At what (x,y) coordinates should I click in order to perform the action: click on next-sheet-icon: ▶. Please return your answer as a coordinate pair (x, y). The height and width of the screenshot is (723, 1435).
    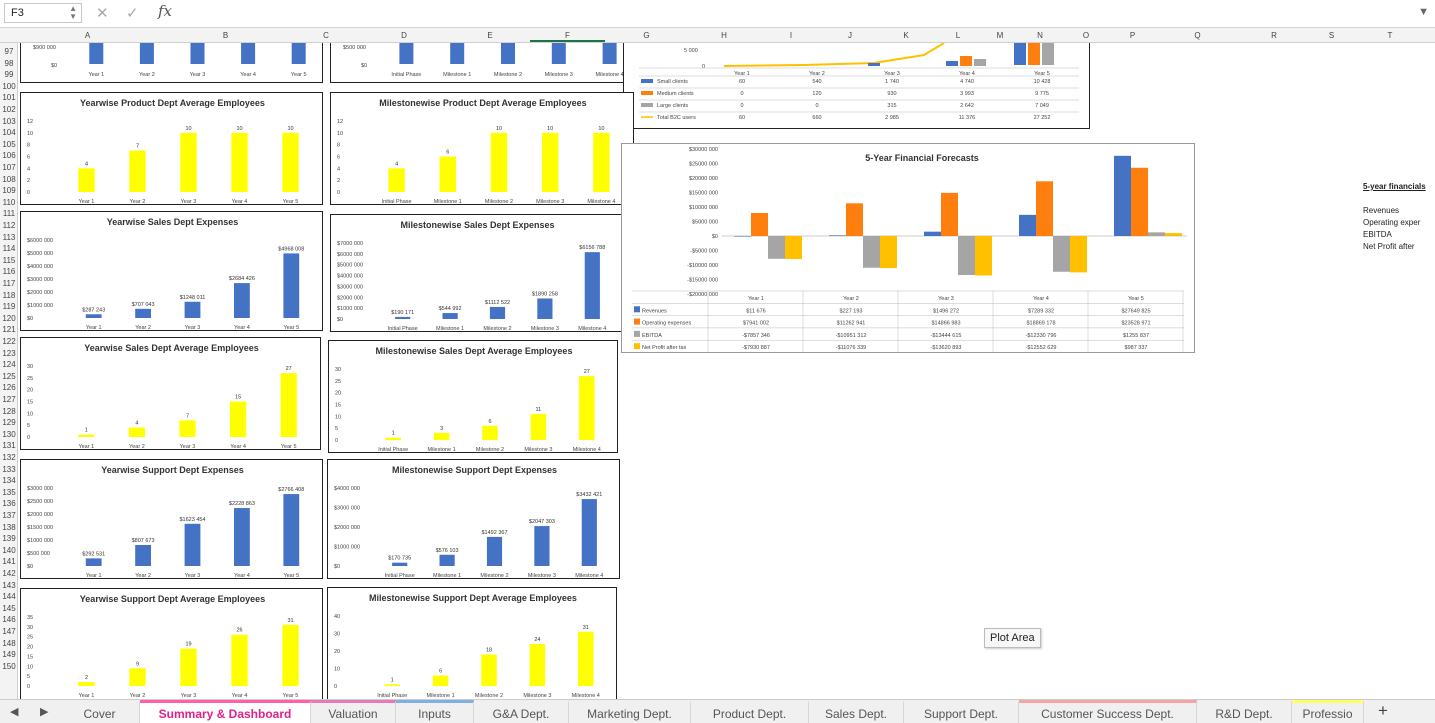
    Looking at the image, I should click on (44, 712).